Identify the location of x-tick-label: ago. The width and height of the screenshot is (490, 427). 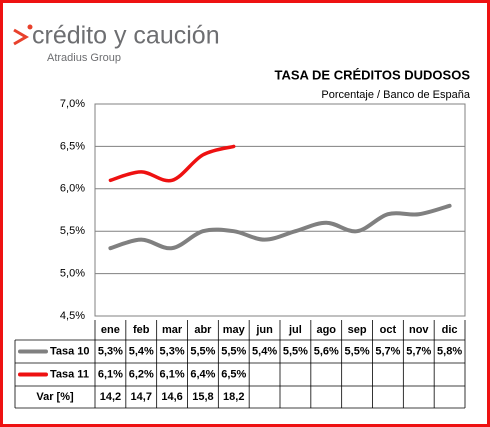
(326, 330).